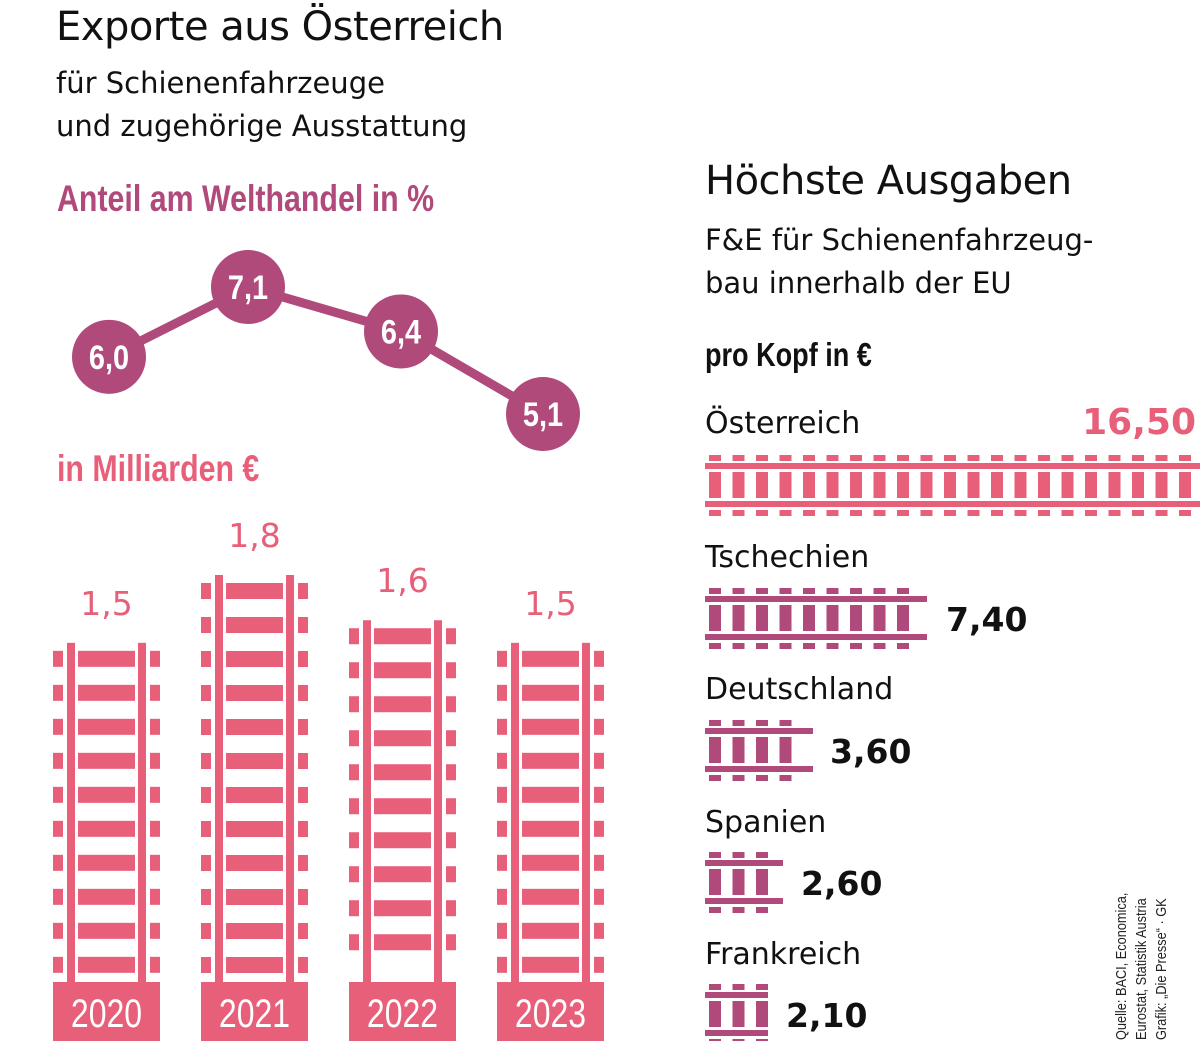  Describe the element at coordinates (254, 778) in the screenshot. I see `export-bar: 2021 1,8` at that location.